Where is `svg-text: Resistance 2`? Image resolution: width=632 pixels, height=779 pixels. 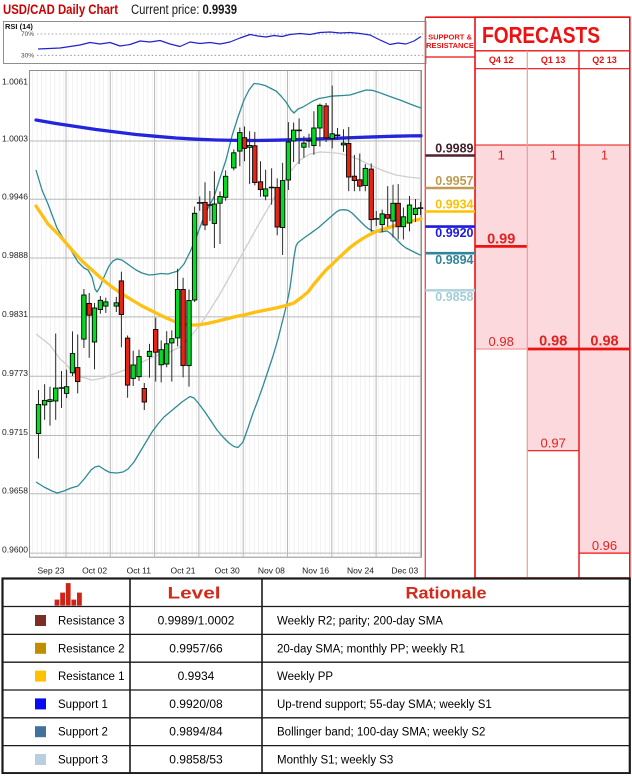
svg-text: Resistance 2 is located at coordinates (91, 649).